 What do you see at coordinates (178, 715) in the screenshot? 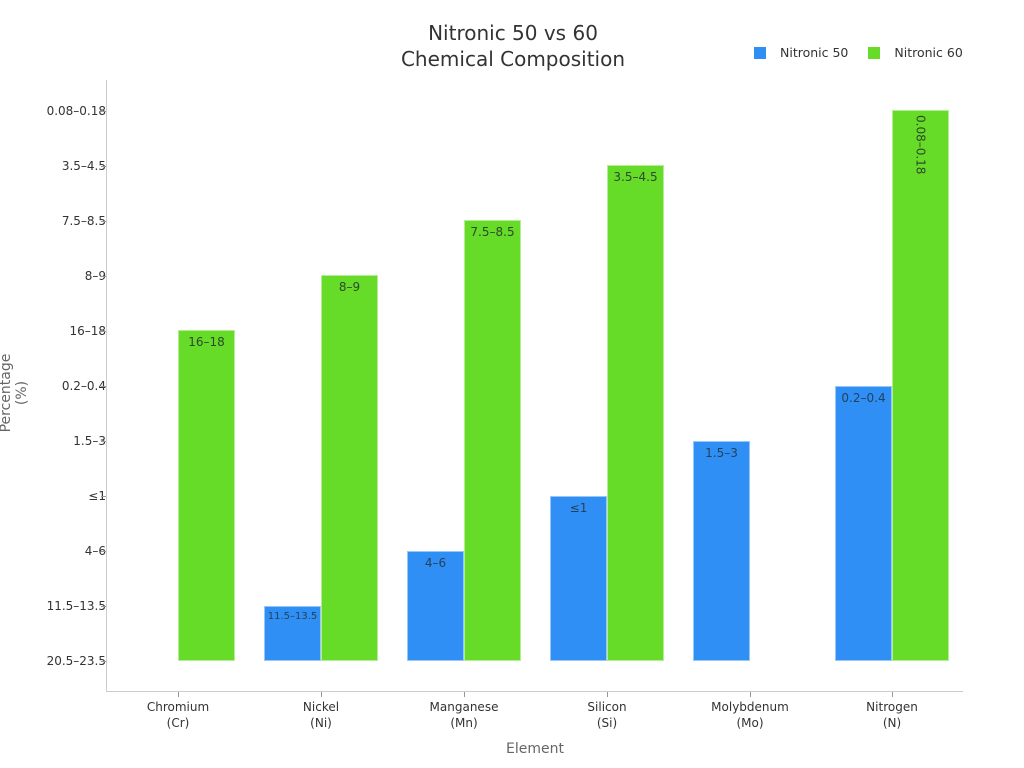
I see `x-tick-label-chromium: Chromium (Cr)` at bounding box center [178, 715].